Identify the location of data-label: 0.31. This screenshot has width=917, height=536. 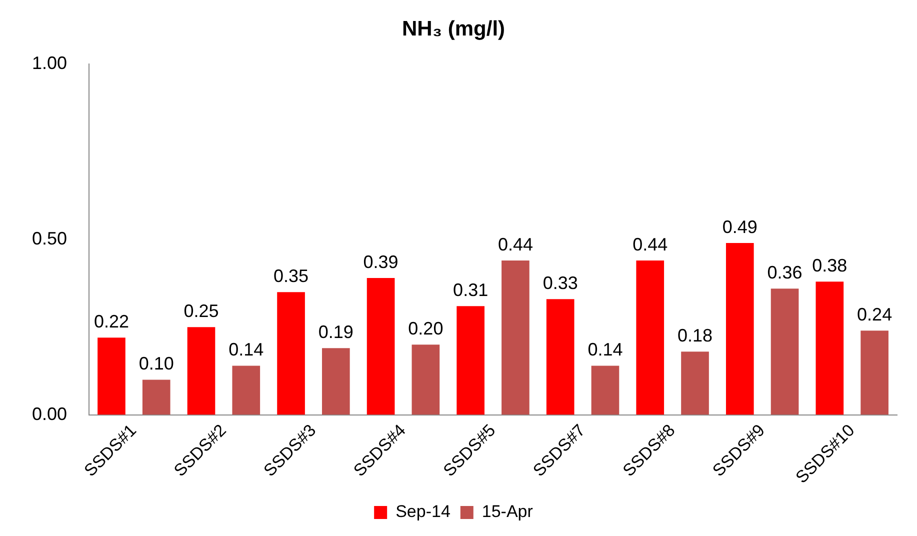
(470, 290).